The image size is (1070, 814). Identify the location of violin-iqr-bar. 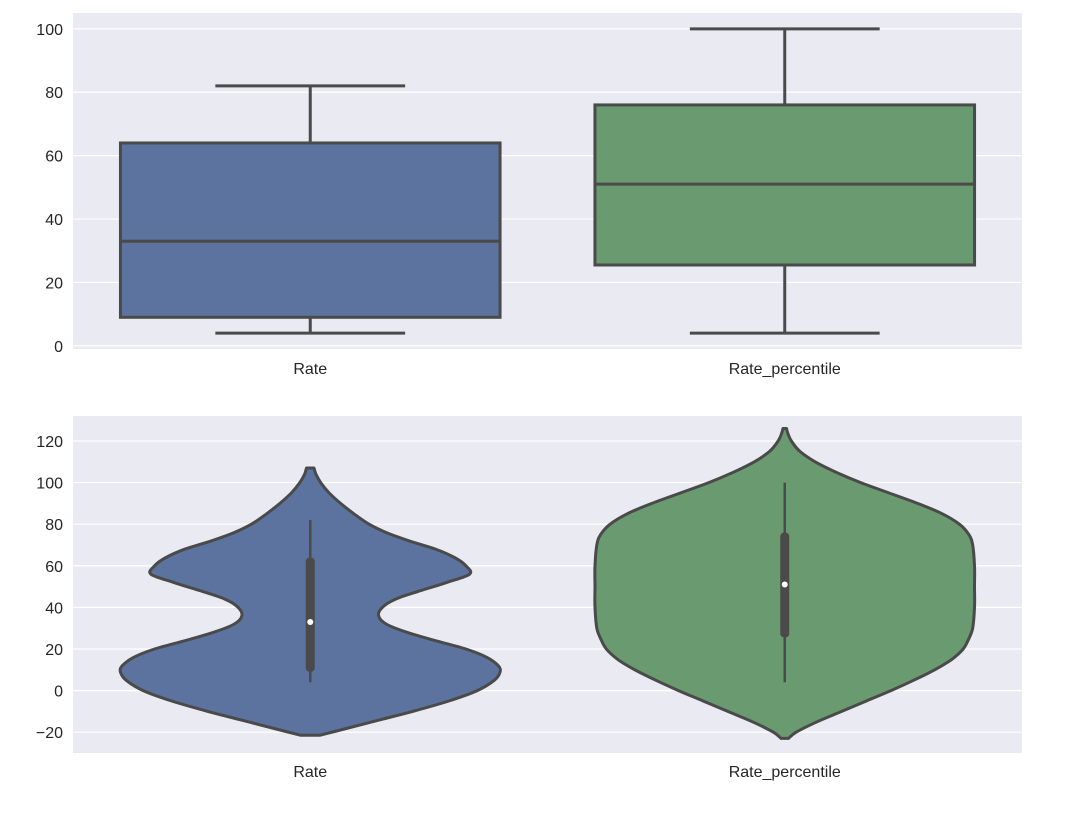
(310, 614).